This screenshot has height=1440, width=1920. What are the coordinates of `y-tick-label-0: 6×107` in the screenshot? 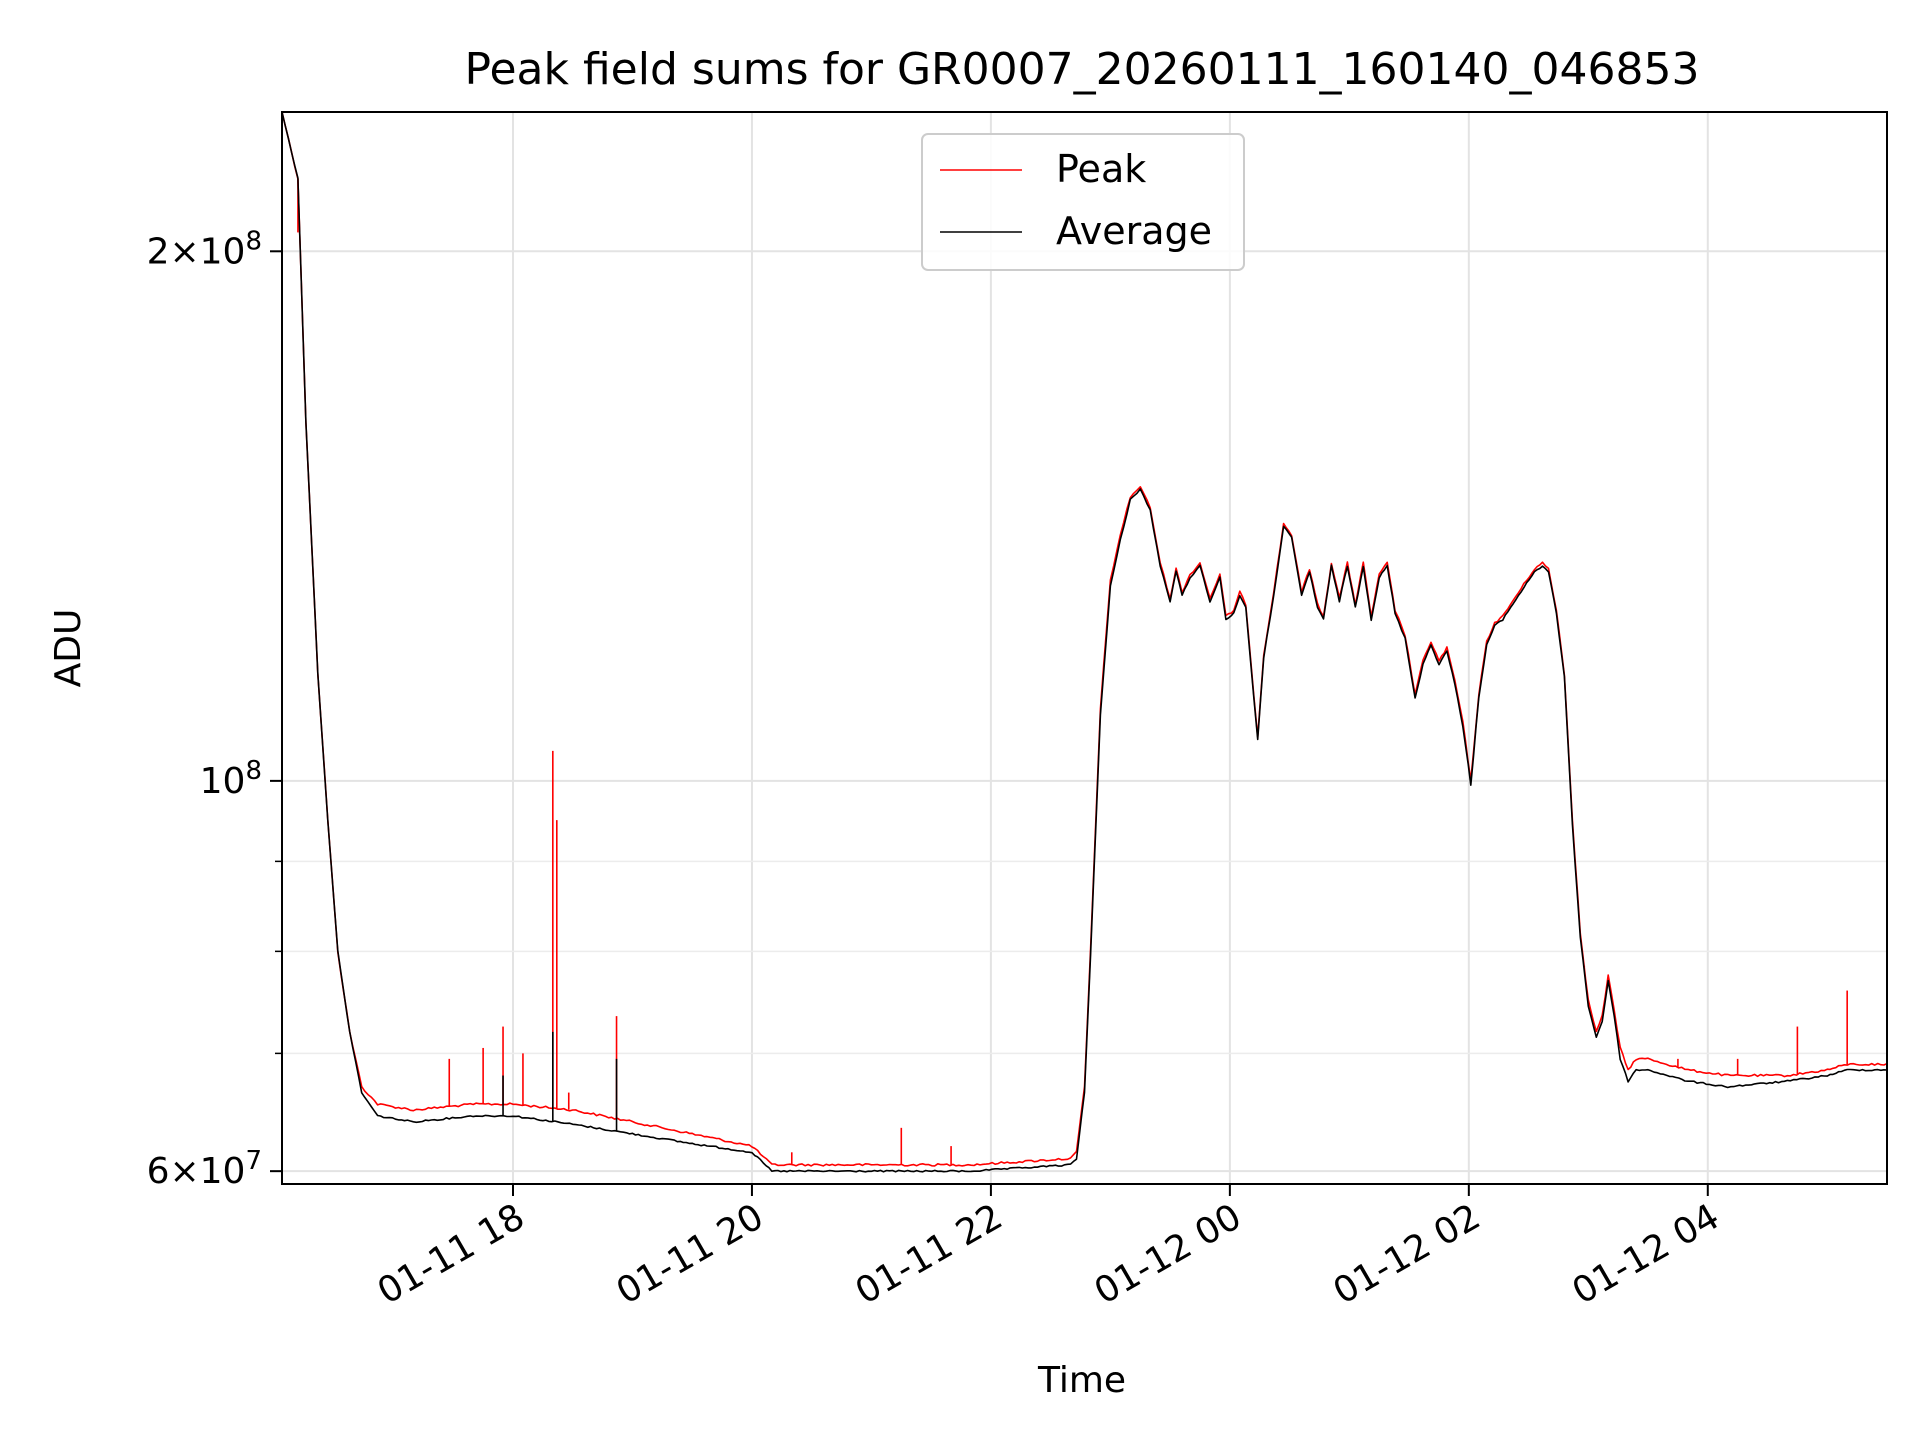 It's located at (204, 1169).